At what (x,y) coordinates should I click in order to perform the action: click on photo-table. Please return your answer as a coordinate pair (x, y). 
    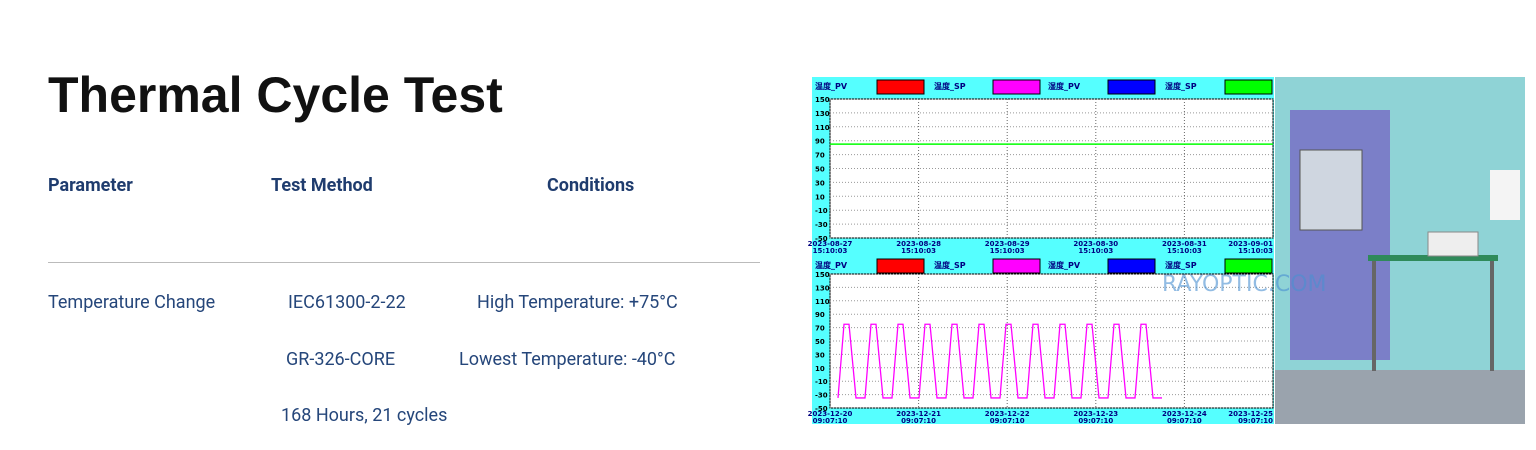
    Looking at the image, I should click on (1433, 258).